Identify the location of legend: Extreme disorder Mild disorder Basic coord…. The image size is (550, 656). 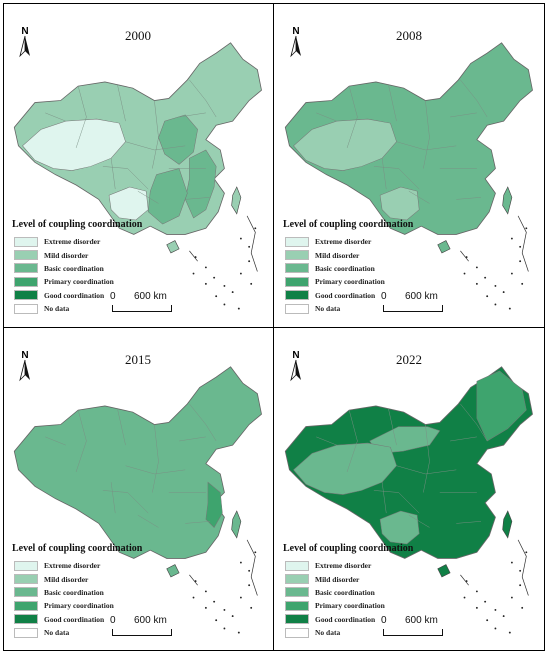
(64, 275).